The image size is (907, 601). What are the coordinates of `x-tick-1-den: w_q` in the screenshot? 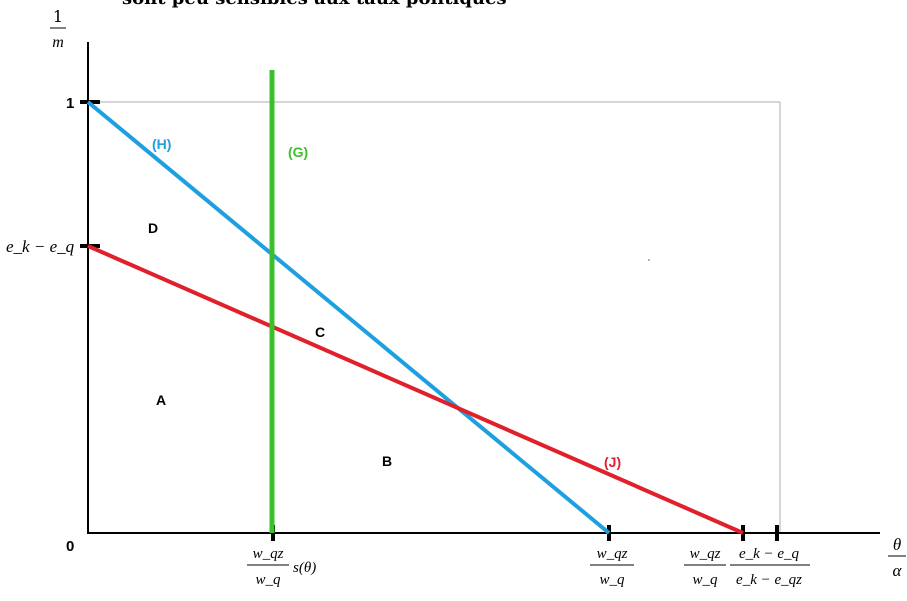 It's located at (268, 580).